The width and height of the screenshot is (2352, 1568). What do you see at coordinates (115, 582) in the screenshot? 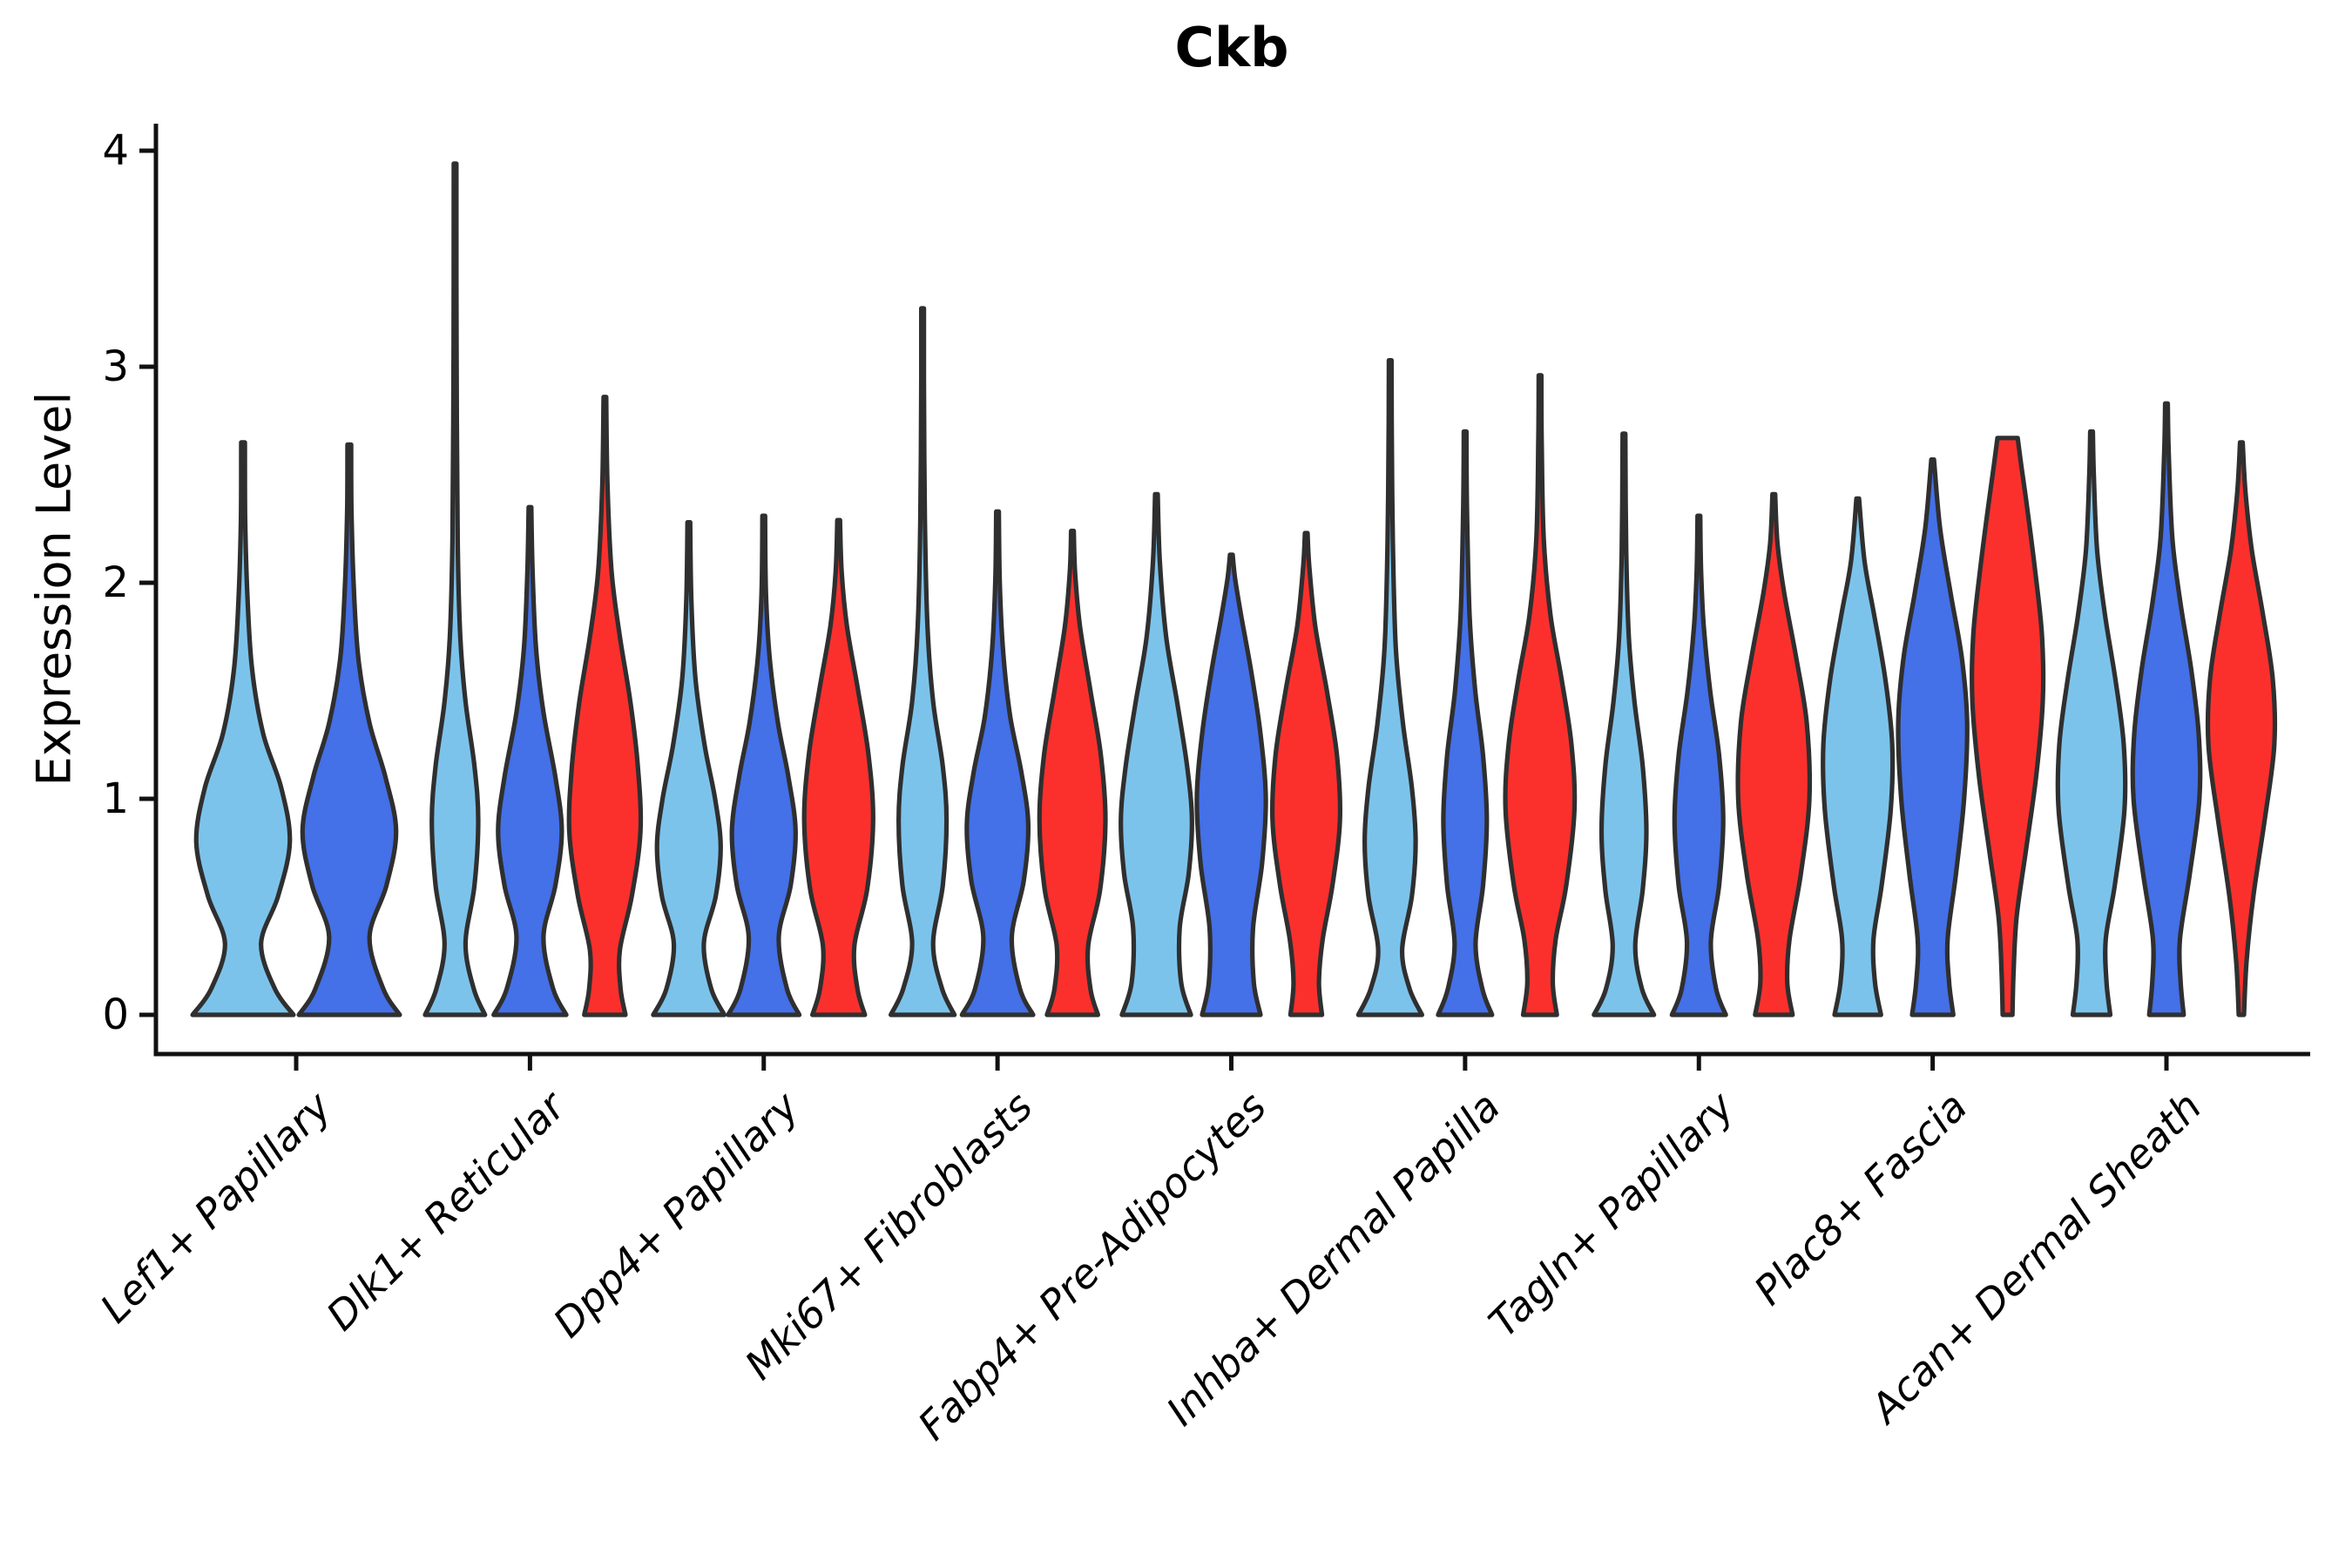
I see `y-tick-label-2: 2` at bounding box center [115, 582].